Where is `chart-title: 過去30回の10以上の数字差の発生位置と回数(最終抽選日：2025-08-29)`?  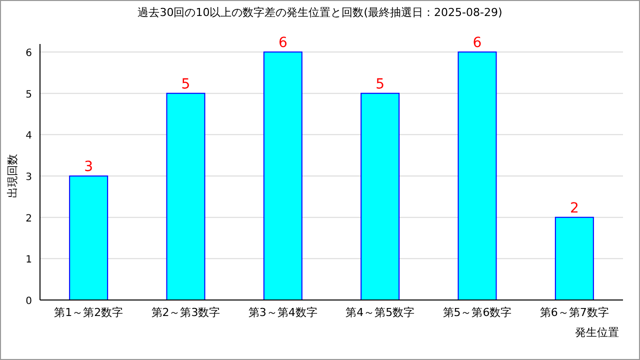
chart-title: 過去30回の10以上の数字差の発生位置と回数(最終抽選日：2025-08-29) is located at coordinates (320, 12).